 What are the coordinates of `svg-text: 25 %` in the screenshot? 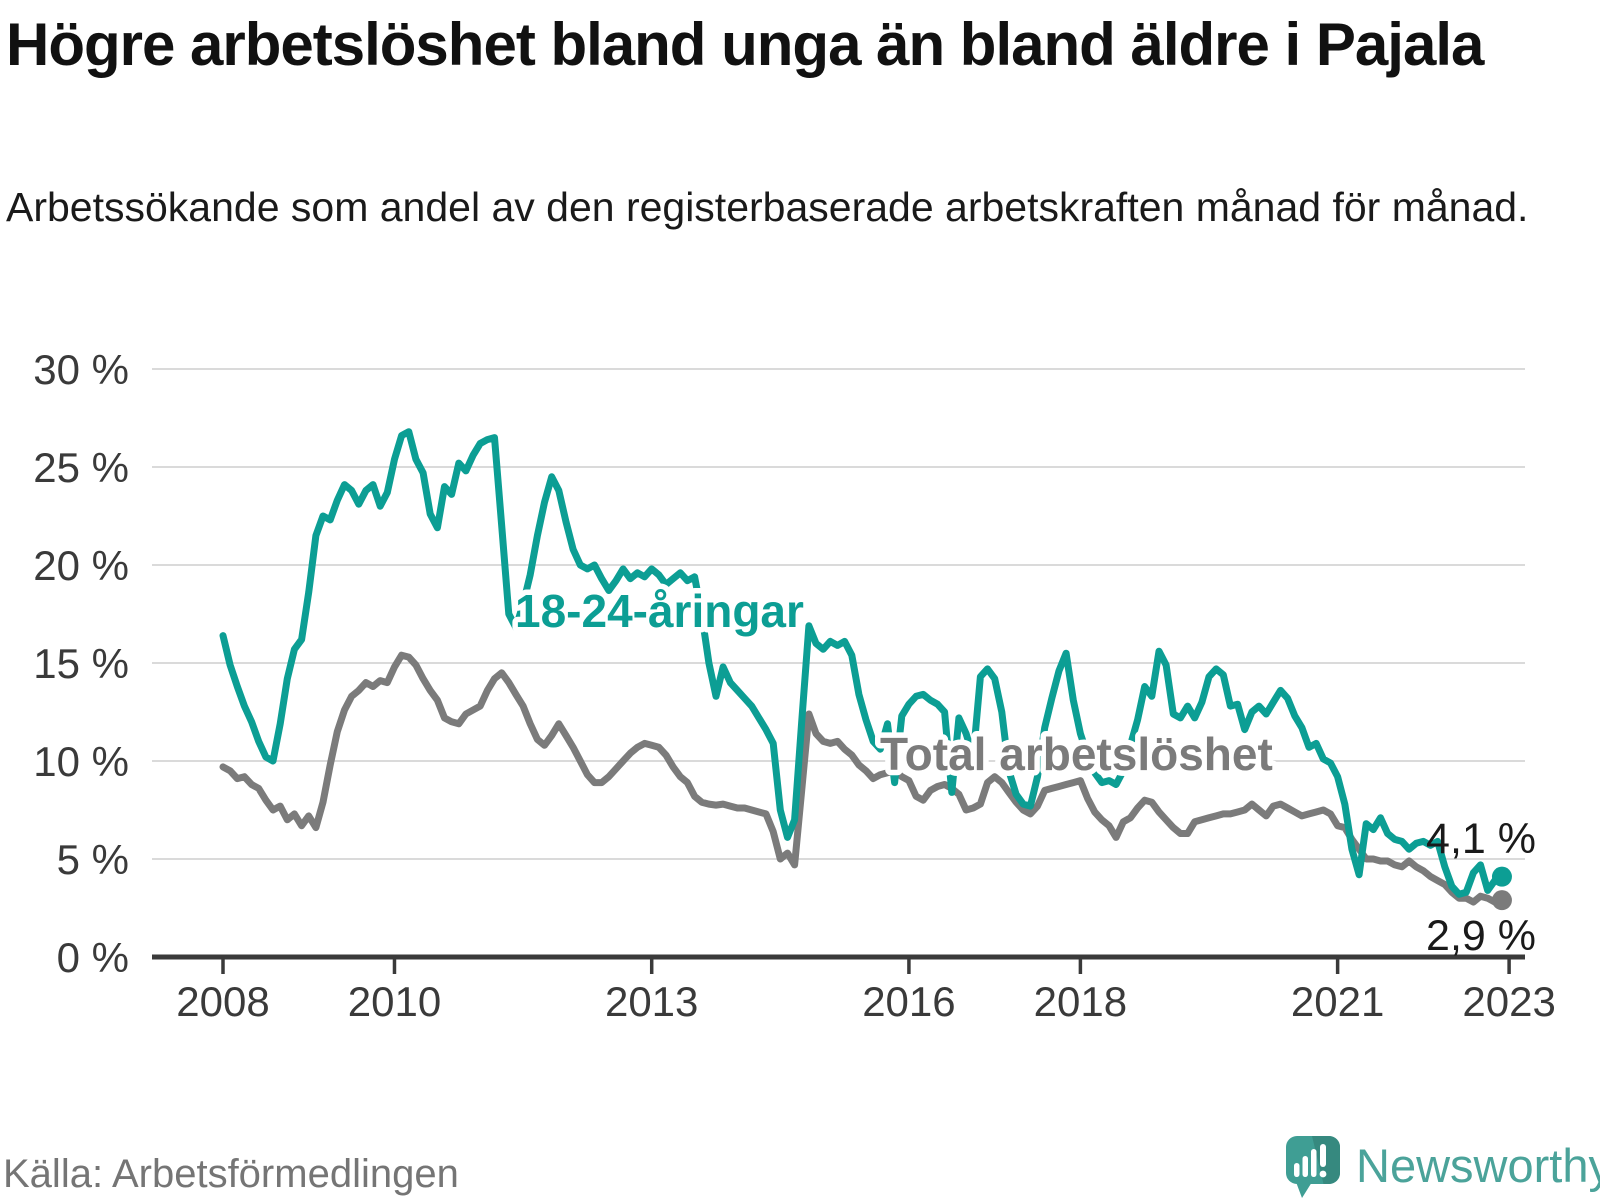 It's located at (81, 467).